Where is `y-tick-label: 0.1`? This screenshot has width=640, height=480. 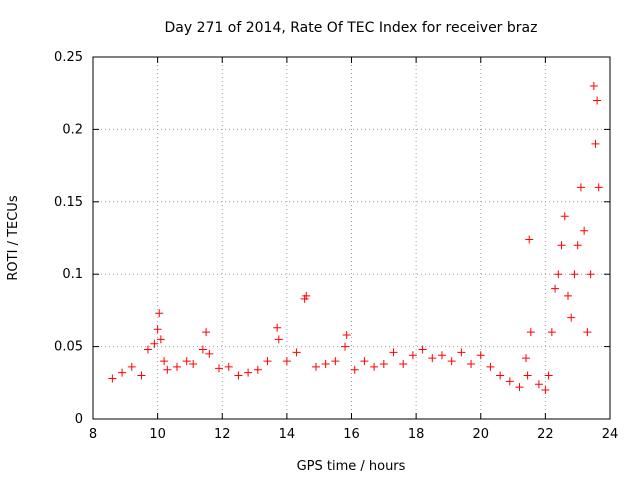
y-tick-label: 0.1 is located at coordinates (72, 274).